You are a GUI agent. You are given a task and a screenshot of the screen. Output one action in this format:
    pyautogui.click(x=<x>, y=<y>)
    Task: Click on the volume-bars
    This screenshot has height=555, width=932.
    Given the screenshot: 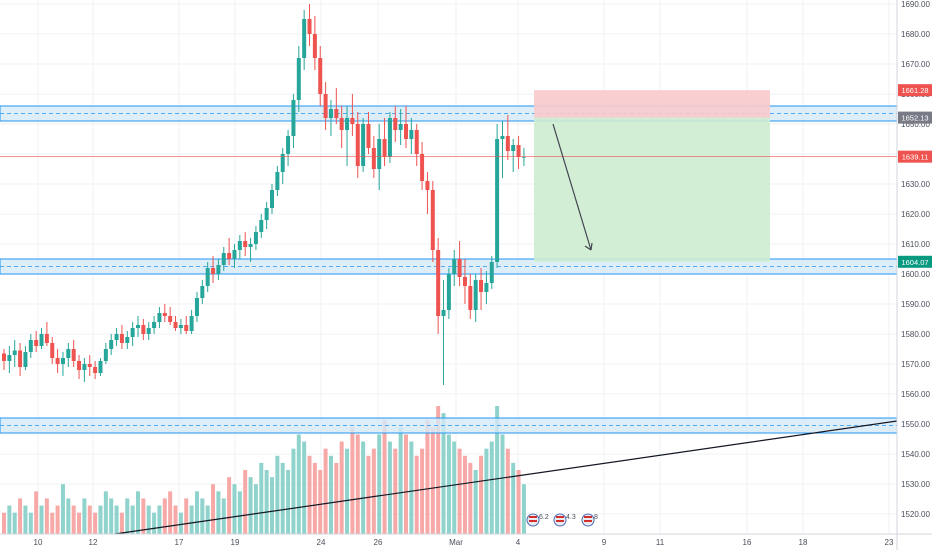 What is the action you would take?
    pyautogui.click(x=264, y=470)
    